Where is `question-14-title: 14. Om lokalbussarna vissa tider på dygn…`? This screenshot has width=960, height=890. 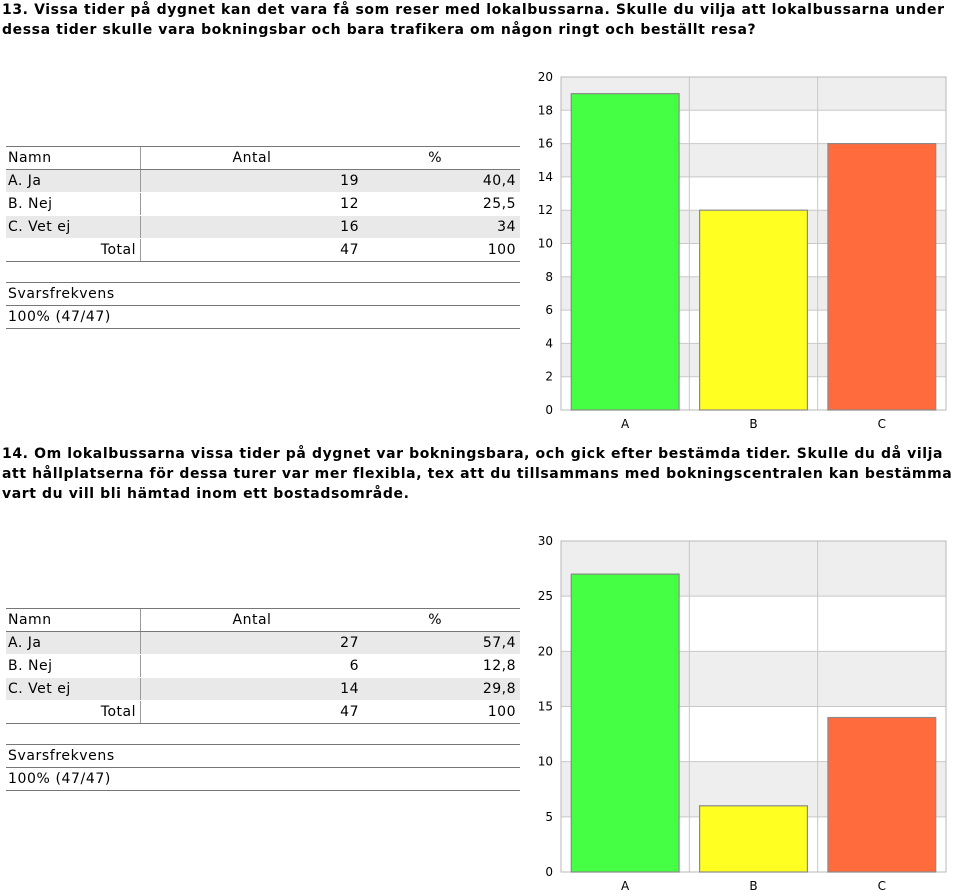
question-14-title: 14. Om lokalbussarna vissa tider på dygn… is located at coordinates (477, 474).